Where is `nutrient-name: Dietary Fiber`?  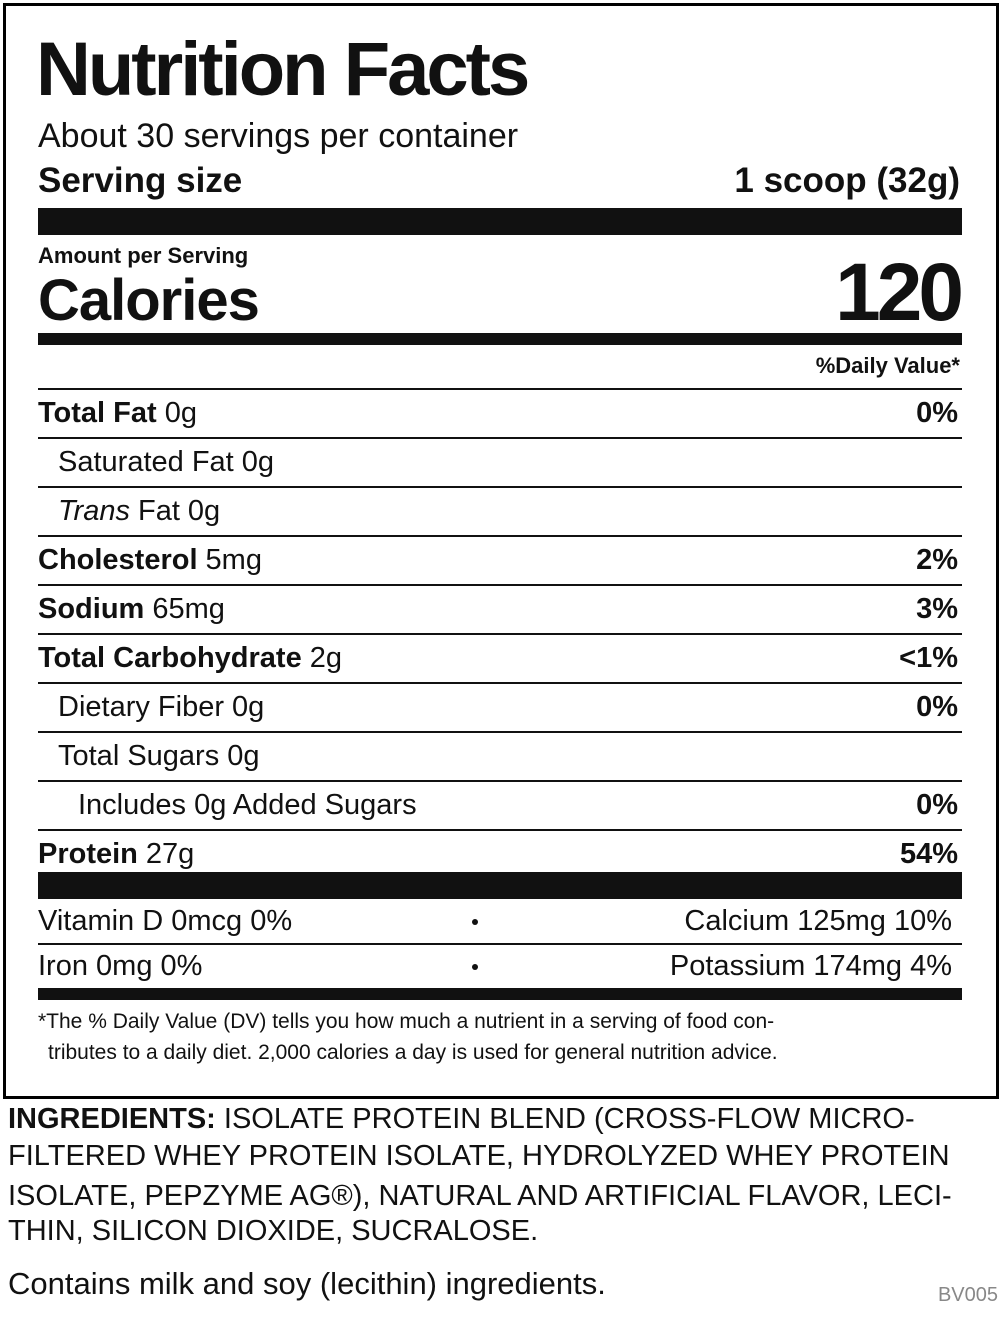 nutrient-name: Dietary Fiber is located at coordinates (141, 707).